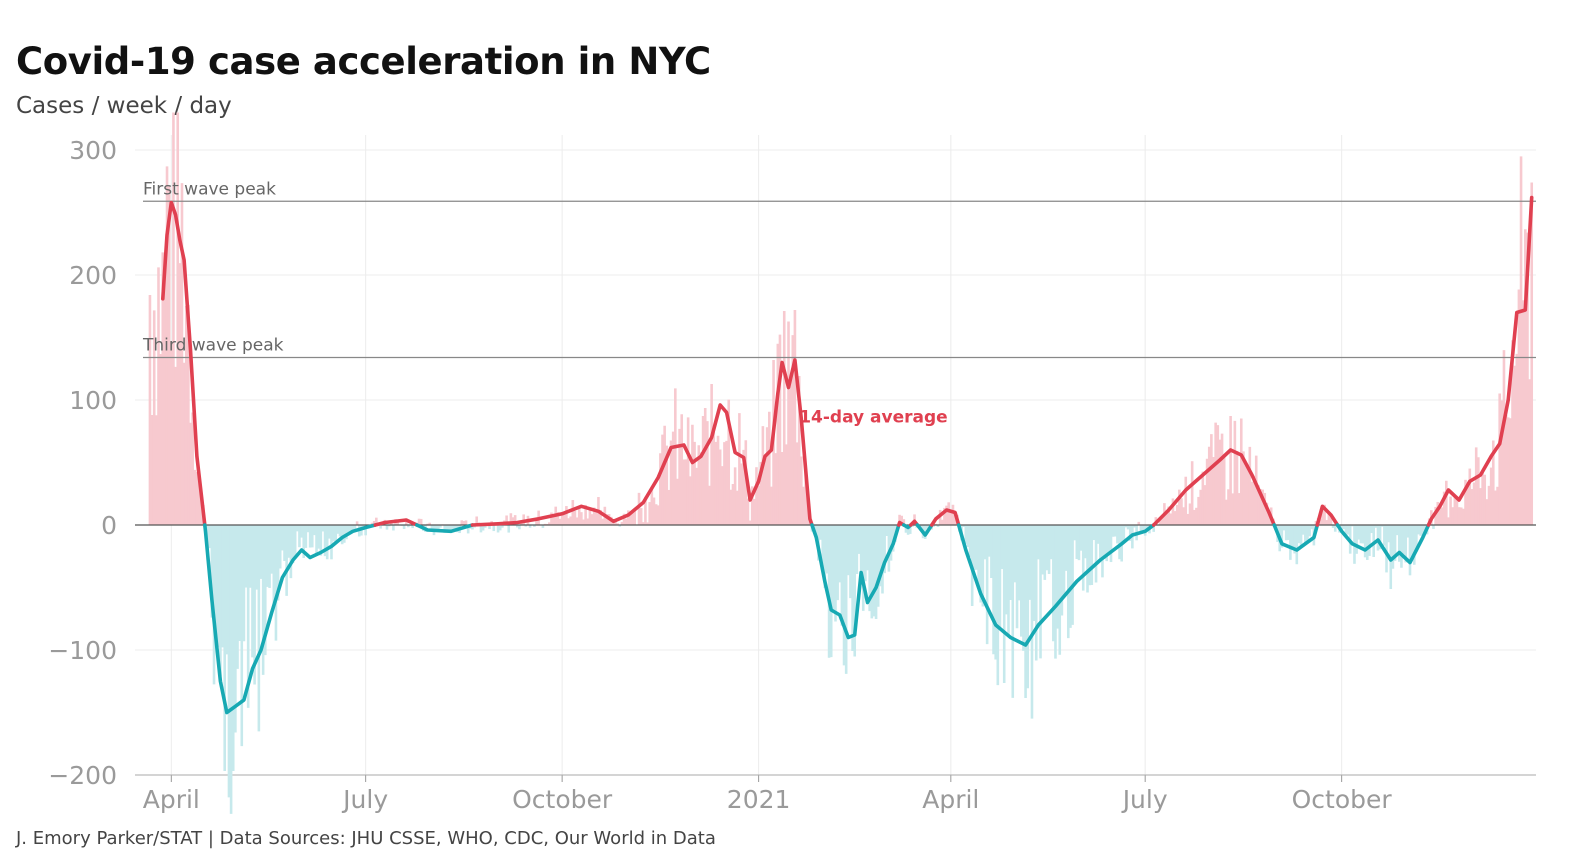 This screenshot has height=862, width=1574. I want to click on y-tick-label: −200, so click(82, 775).